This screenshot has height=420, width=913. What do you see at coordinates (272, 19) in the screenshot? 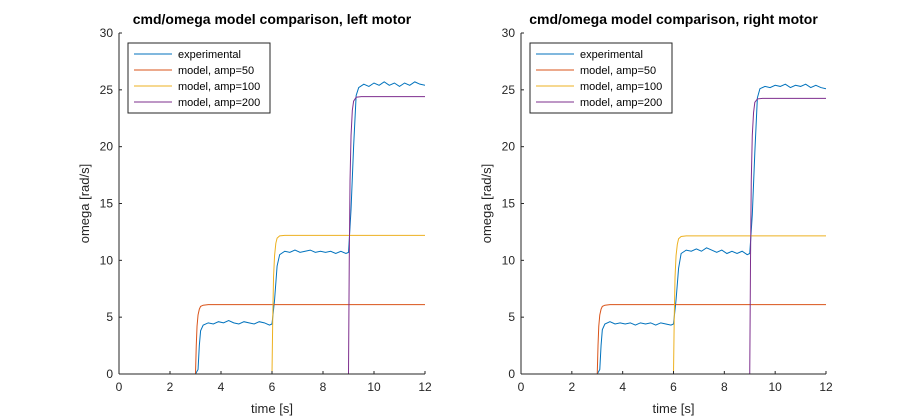
I see `chart-title: cmd/omega model comparison, left motor` at bounding box center [272, 19].